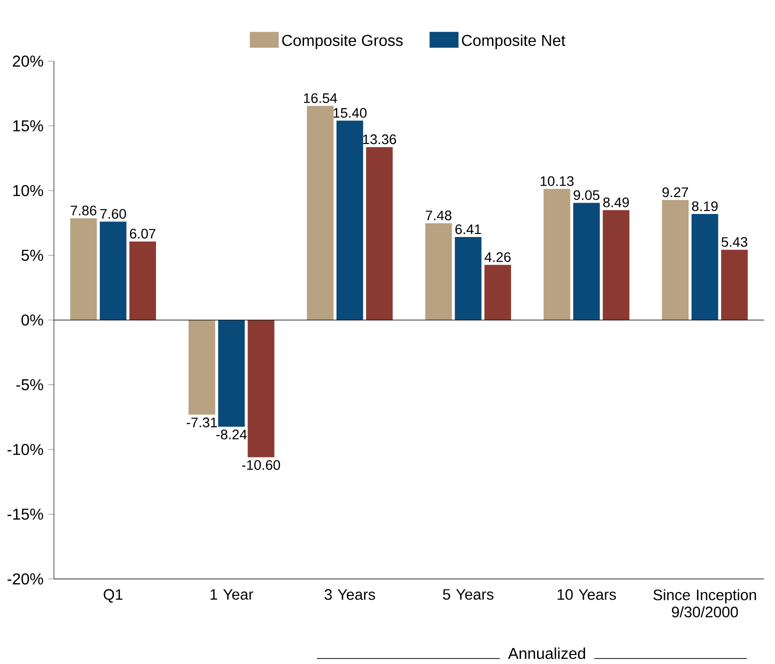 The height and width of the screenshot is (664, 775). I want to click on data-label: -7.31, so click(201, 423).